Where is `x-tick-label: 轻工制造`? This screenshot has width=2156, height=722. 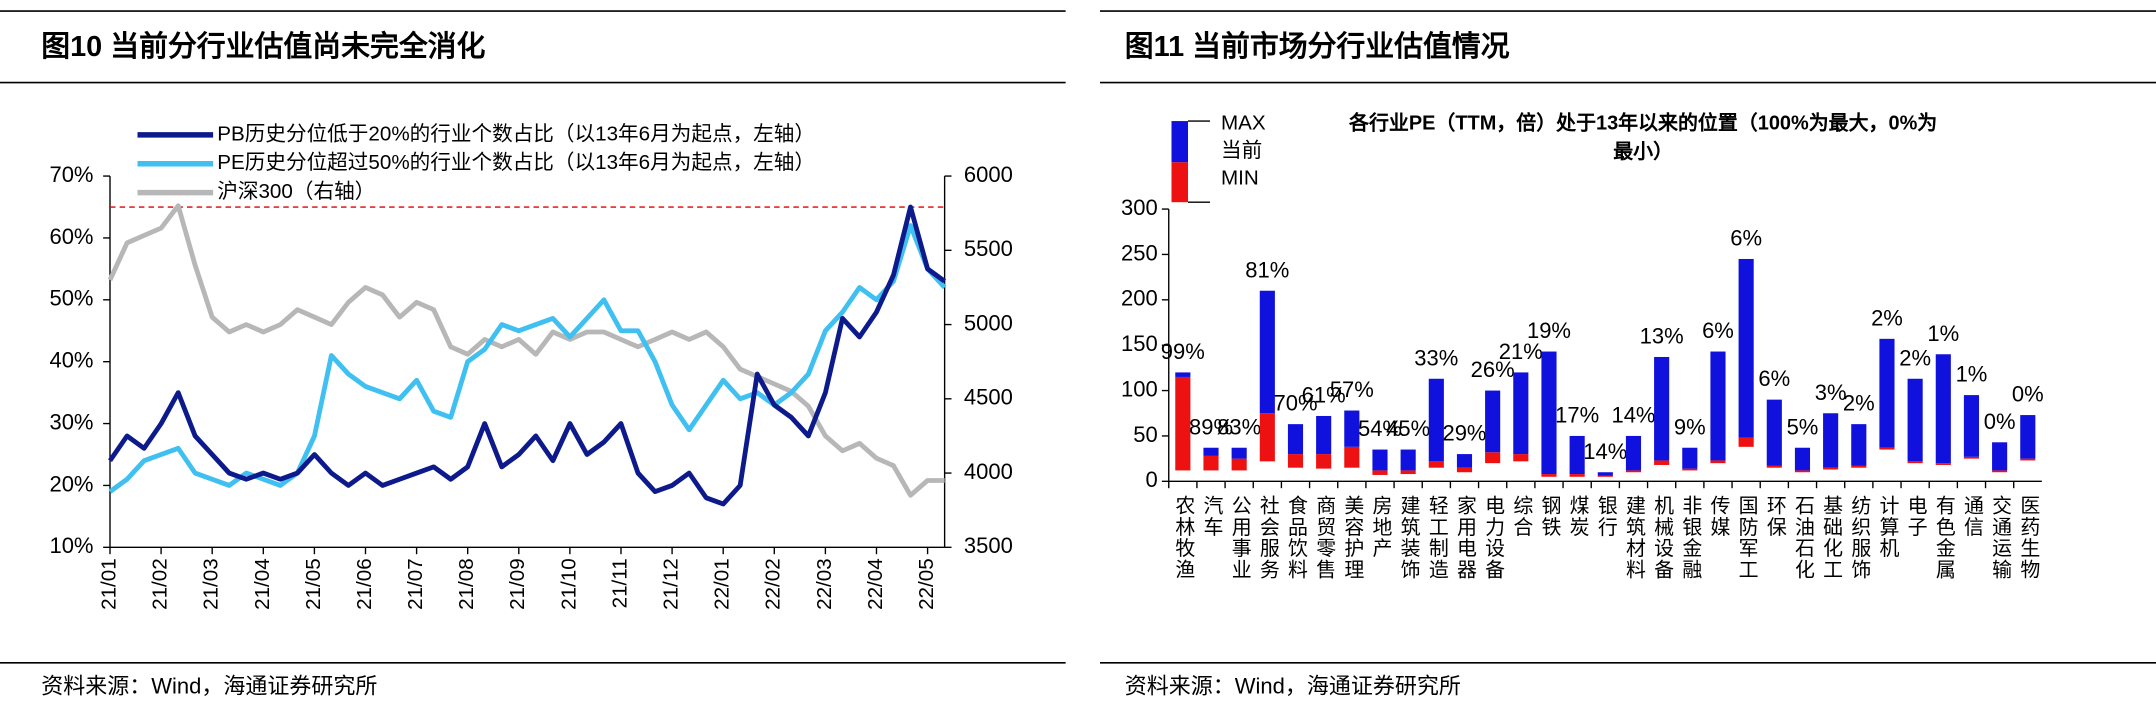
x-tick-label: 轻工制造 is located at coordinates (1436, 538).